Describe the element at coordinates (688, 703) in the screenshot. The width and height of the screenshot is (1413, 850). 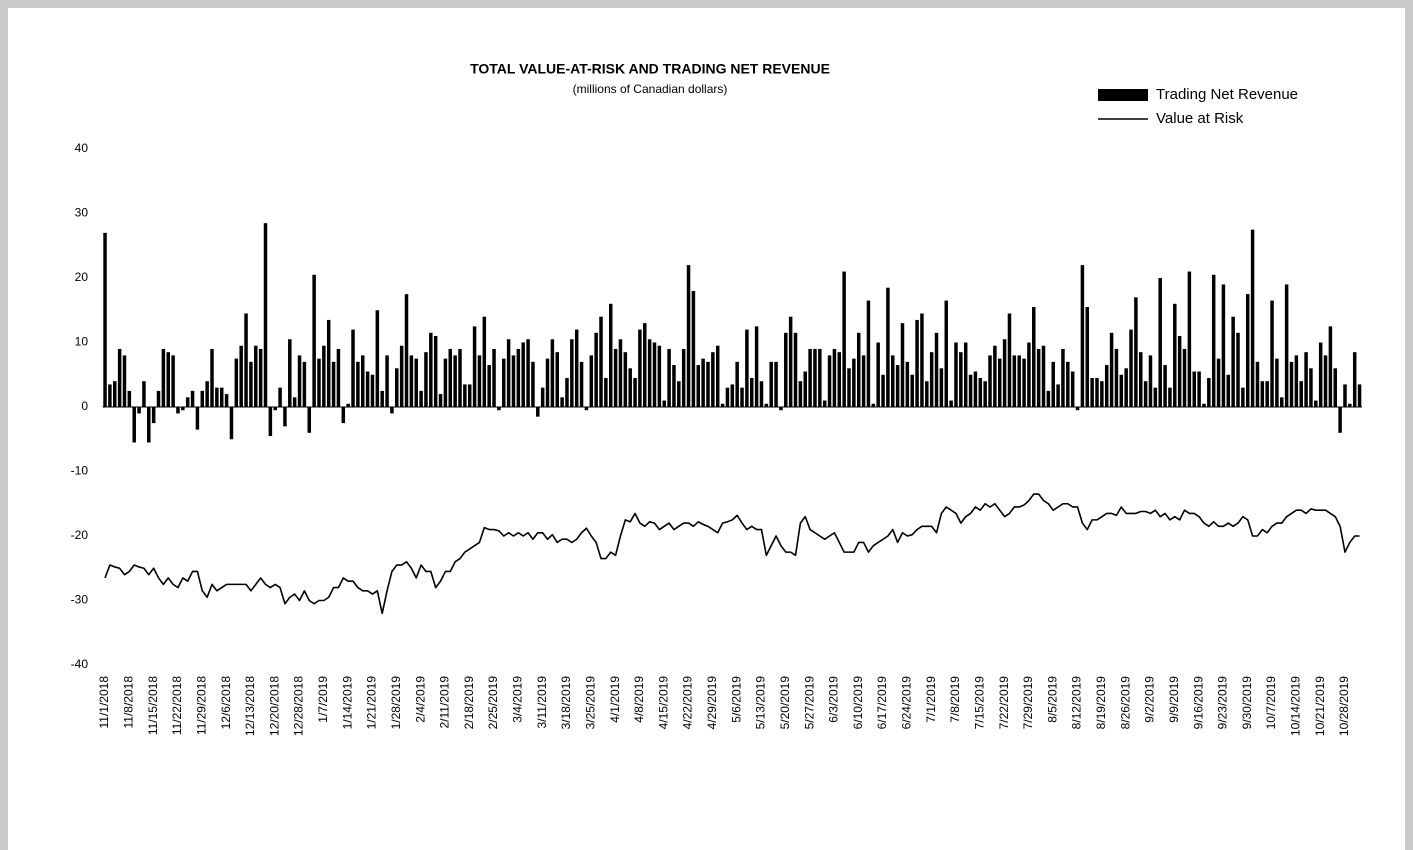
I see `x-tick-label: 4/22/2019` at that location.